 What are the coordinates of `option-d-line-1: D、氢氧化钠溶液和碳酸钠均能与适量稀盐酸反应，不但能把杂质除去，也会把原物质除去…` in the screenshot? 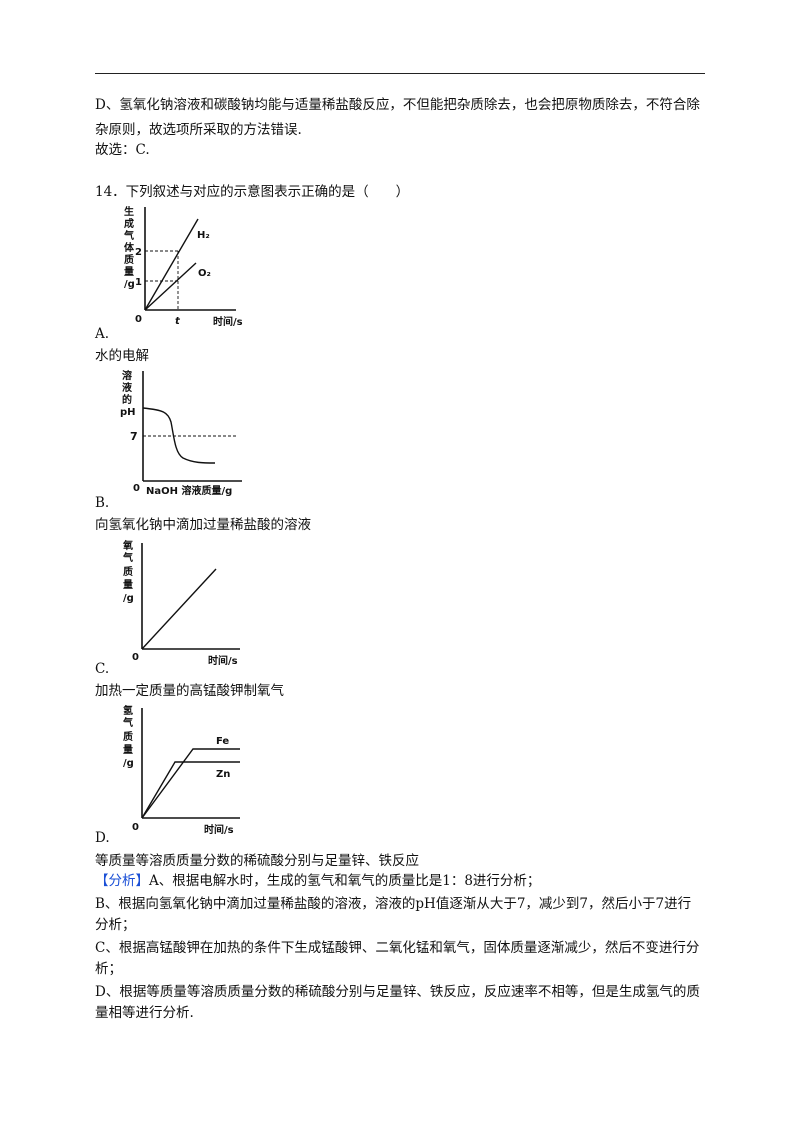 It's located at (397, 105).